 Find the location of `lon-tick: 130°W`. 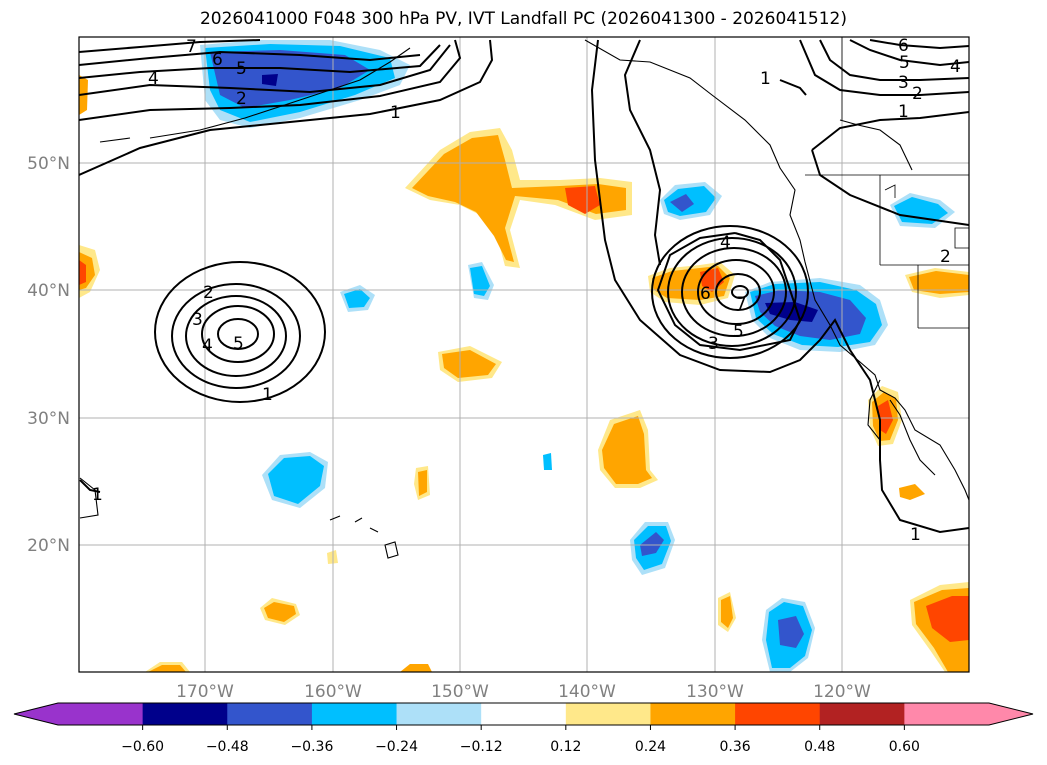

lon-tick: 130°W is located at coordinates (715, 692).